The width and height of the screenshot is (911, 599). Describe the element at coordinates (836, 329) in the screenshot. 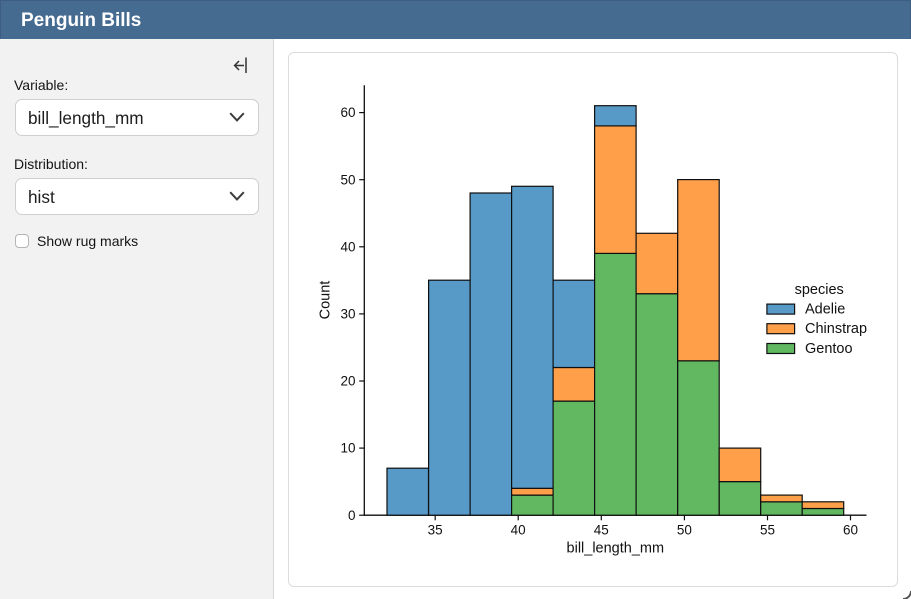

I see `svg-text: Chinstrap` at that location.